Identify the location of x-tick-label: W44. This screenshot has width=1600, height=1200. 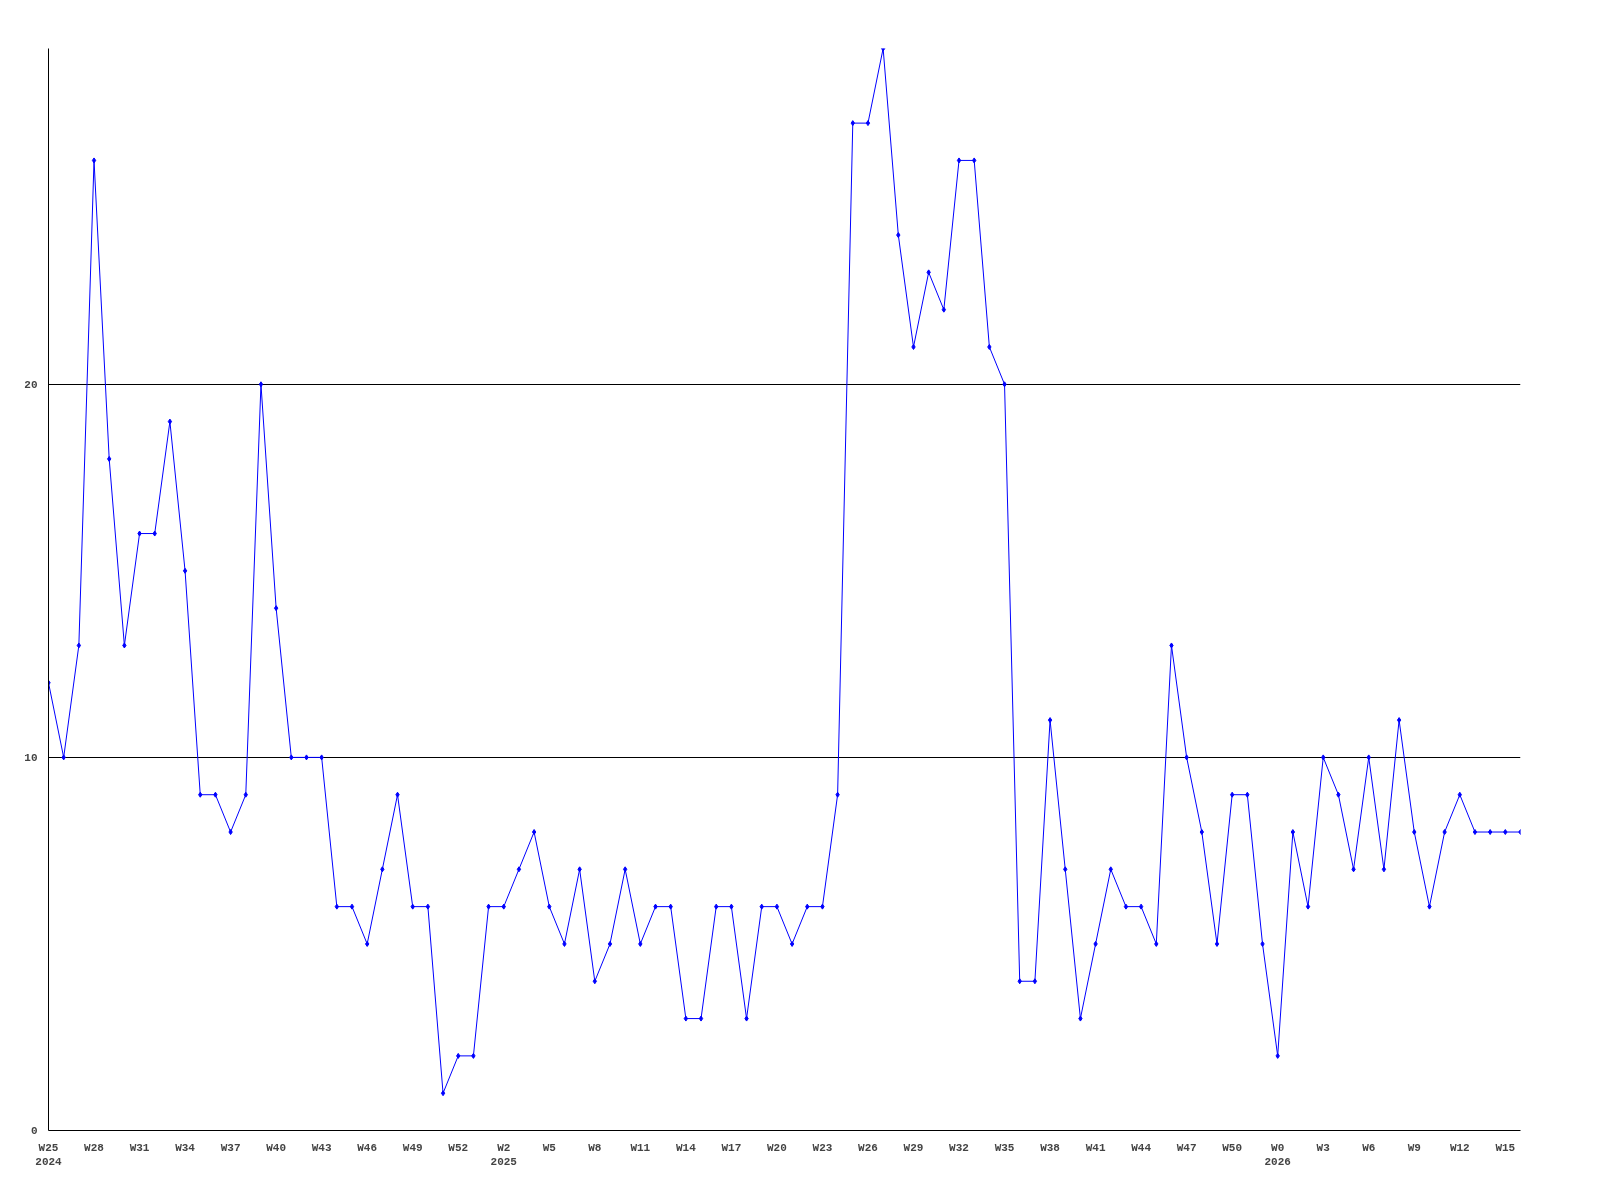
(1141, 1147).